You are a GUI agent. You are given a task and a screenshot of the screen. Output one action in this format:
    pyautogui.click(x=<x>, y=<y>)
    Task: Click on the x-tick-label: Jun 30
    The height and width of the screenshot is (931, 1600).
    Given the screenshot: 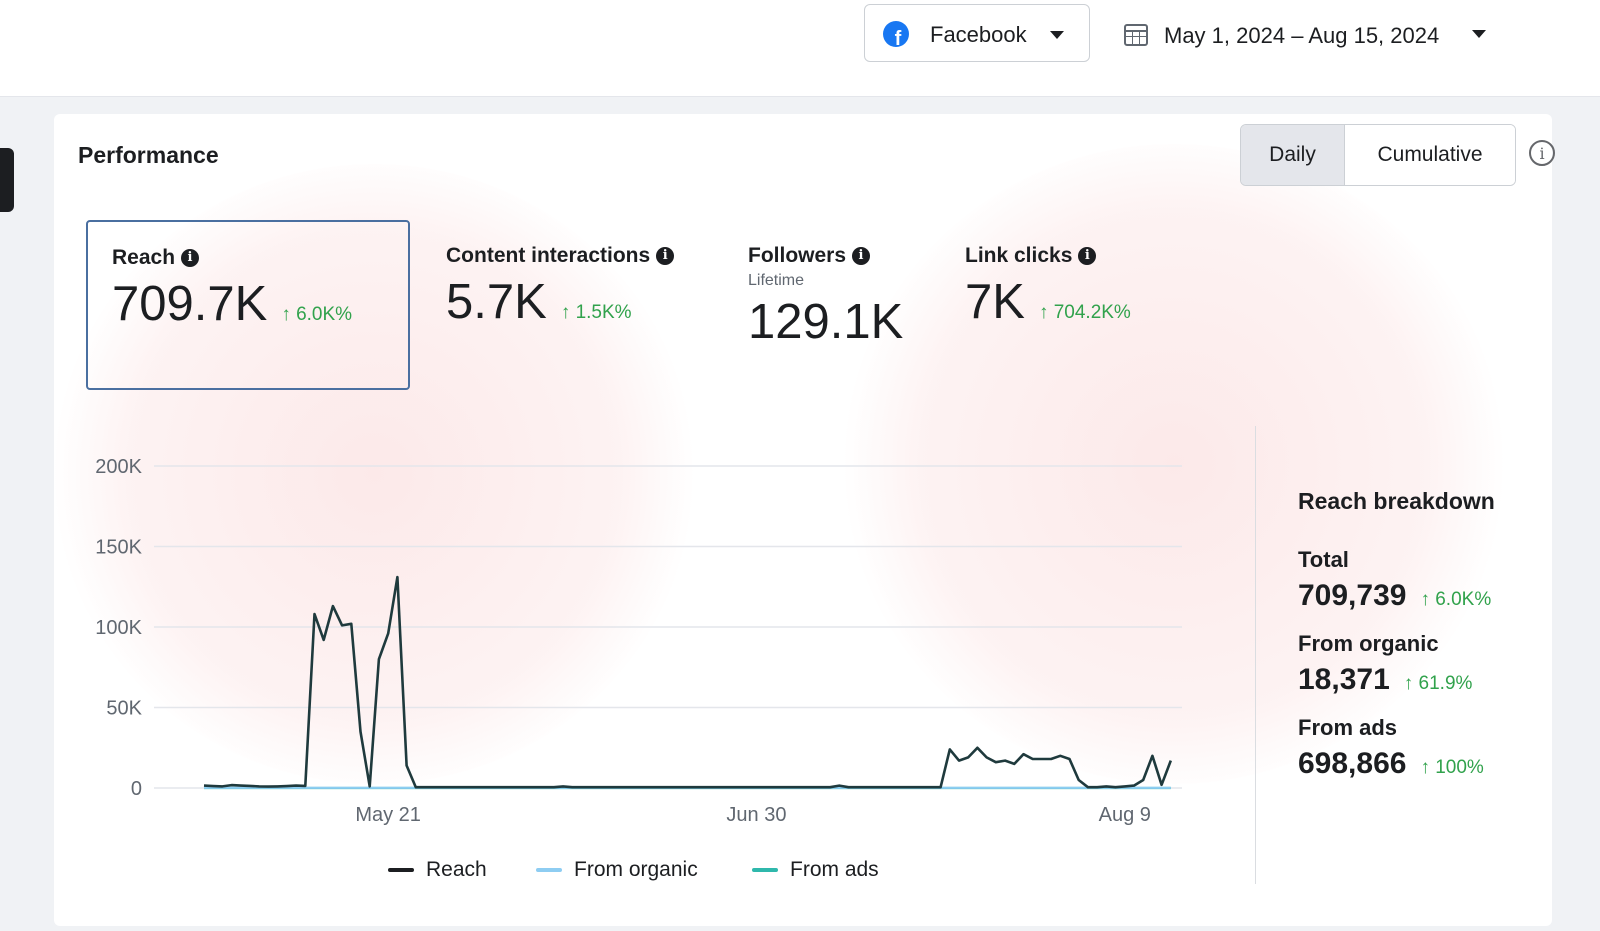 What is the action you would take?
    pyautogui.click(x=756, y=815)
    